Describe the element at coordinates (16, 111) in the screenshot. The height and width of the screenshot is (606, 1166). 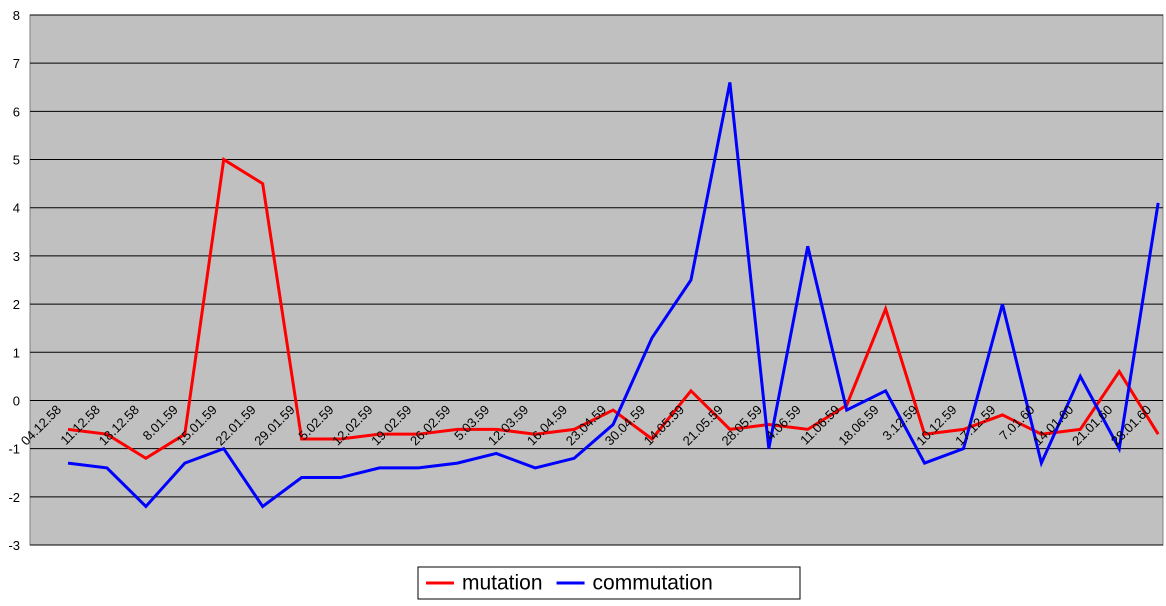
I see `y-tick-label: 6` at that location.